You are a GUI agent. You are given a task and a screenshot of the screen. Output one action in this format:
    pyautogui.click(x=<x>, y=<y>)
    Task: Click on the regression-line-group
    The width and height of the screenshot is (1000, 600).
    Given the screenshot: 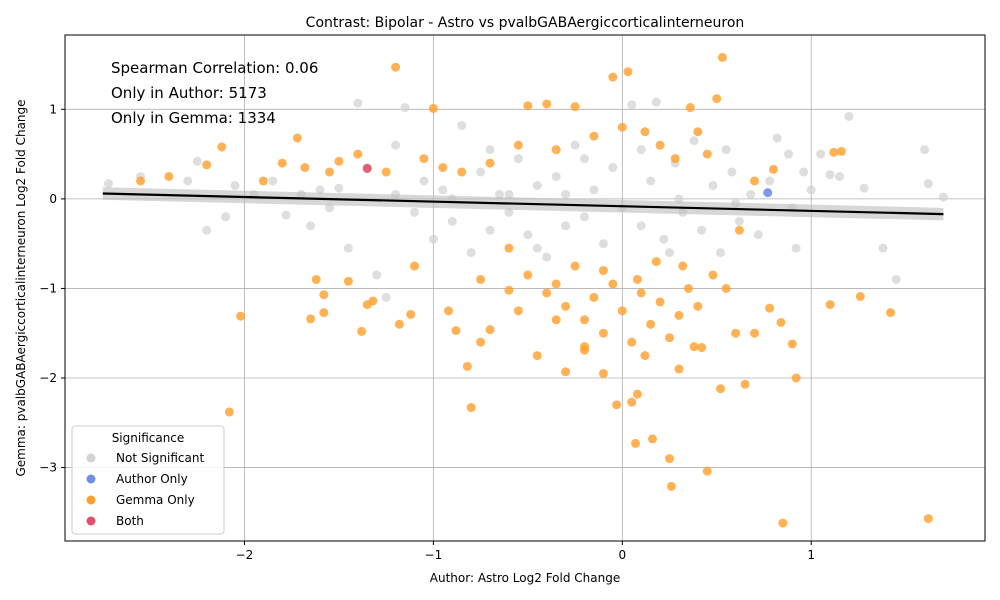 What is the action you would take?
    pyautogui.click(x=523, y=204)
    